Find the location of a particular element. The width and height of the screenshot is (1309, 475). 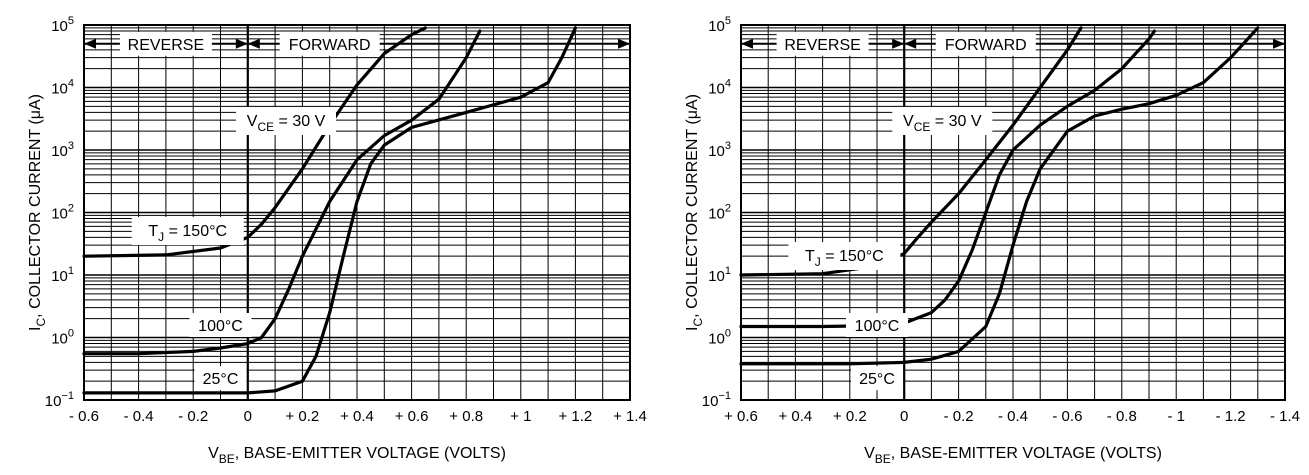

x-tick-label: + 0.8 is located at coordinates (466, 416).